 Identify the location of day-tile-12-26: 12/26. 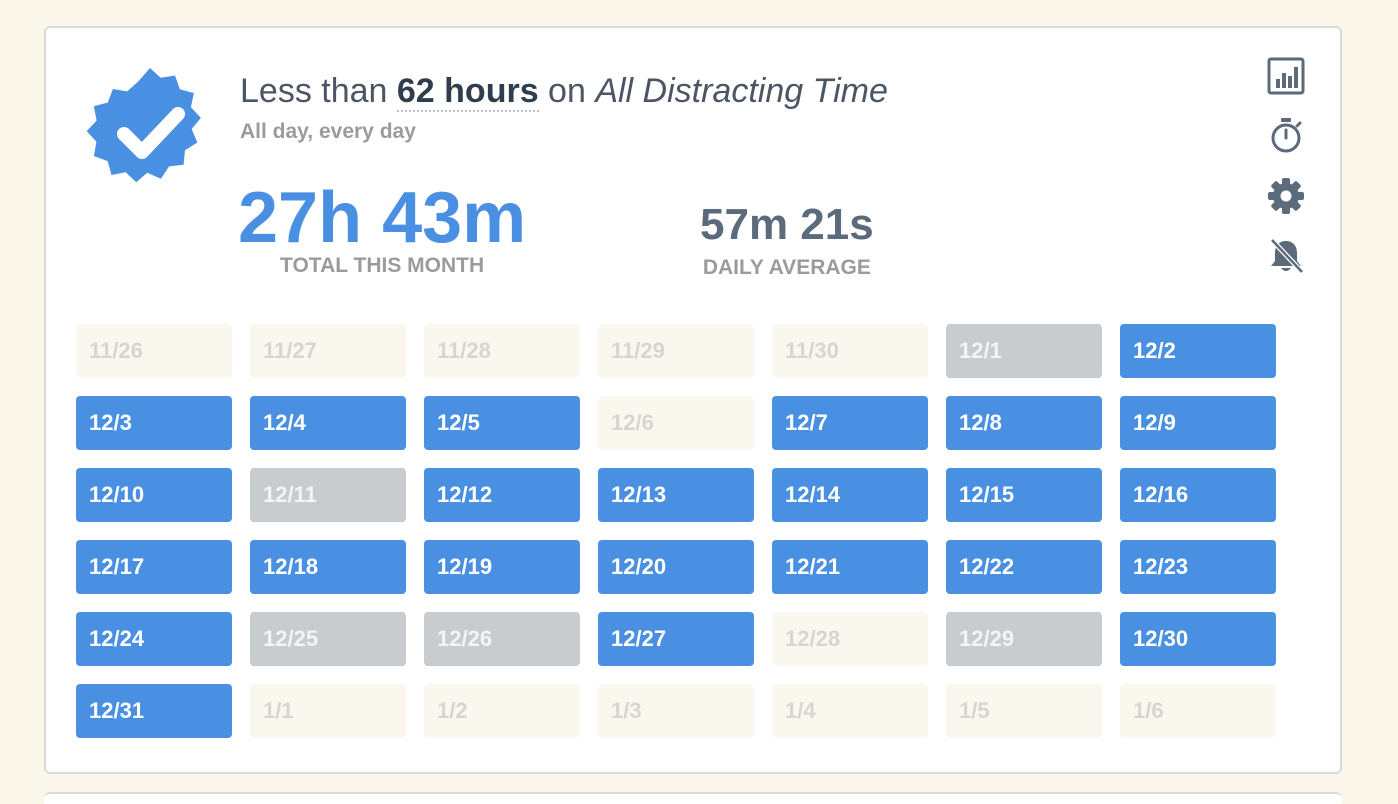
(502, 639).